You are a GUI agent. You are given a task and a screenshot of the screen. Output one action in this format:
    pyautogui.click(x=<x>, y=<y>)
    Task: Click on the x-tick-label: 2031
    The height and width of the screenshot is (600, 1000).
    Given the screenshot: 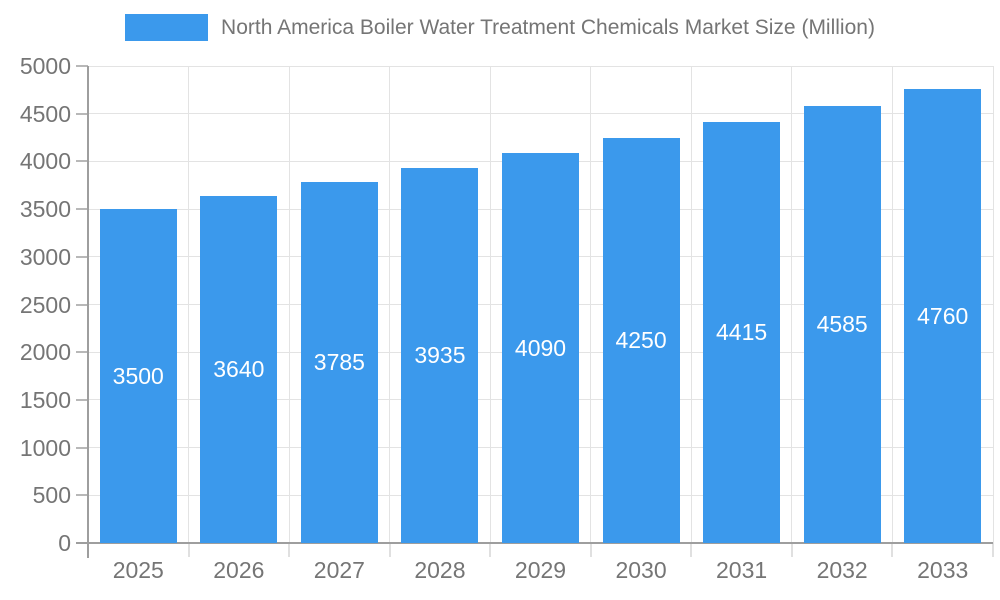 What is the action you would take?
    pyautogui.click(x=742, y=570)
    